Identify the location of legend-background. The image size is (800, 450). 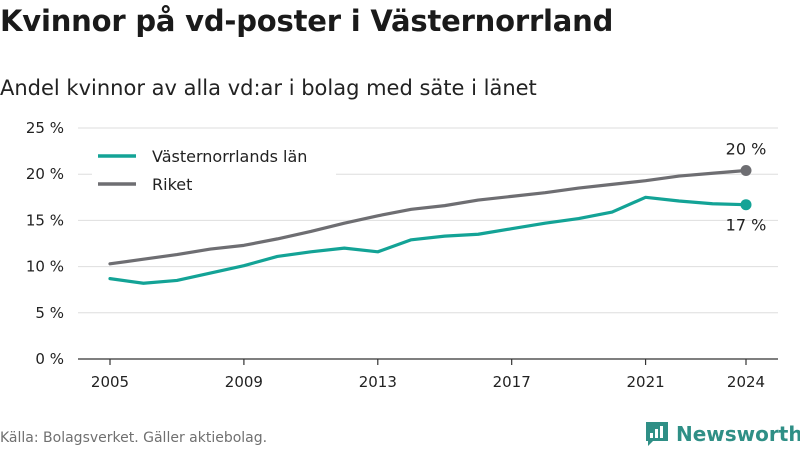
(214, 171).